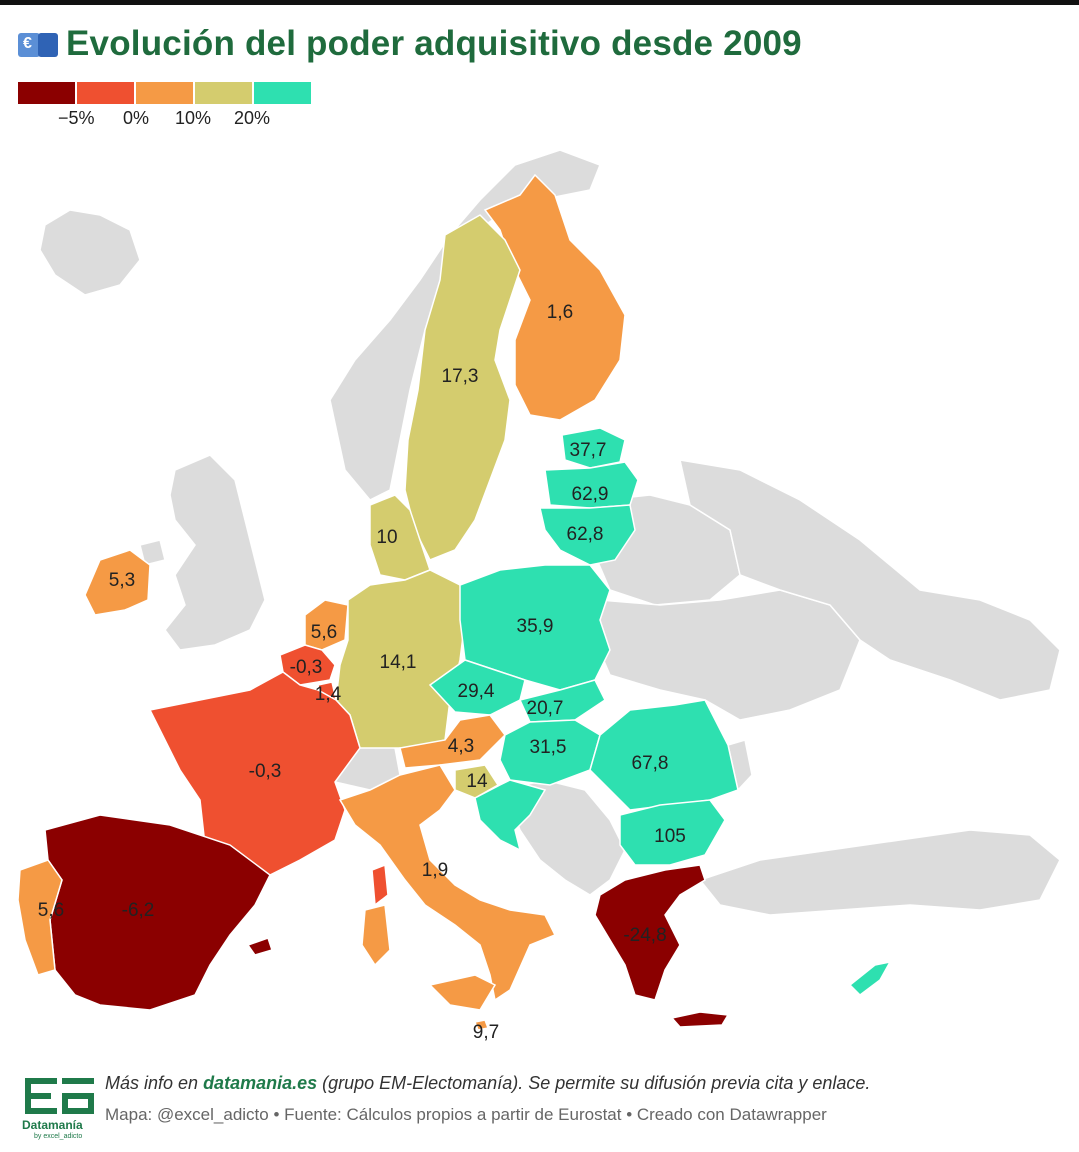 The image size is (1079, 1152). What do you see at coordinates (535, 626) in the screenshot?
I see `label-poland: 35,9` at bounding box center [535, 626].